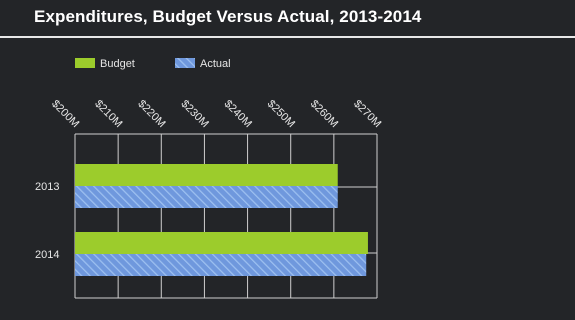  What do you see at coordinates (206, 197) in the screenshot?
I see `bar-actual-2013` at bounding box center [206, 197].